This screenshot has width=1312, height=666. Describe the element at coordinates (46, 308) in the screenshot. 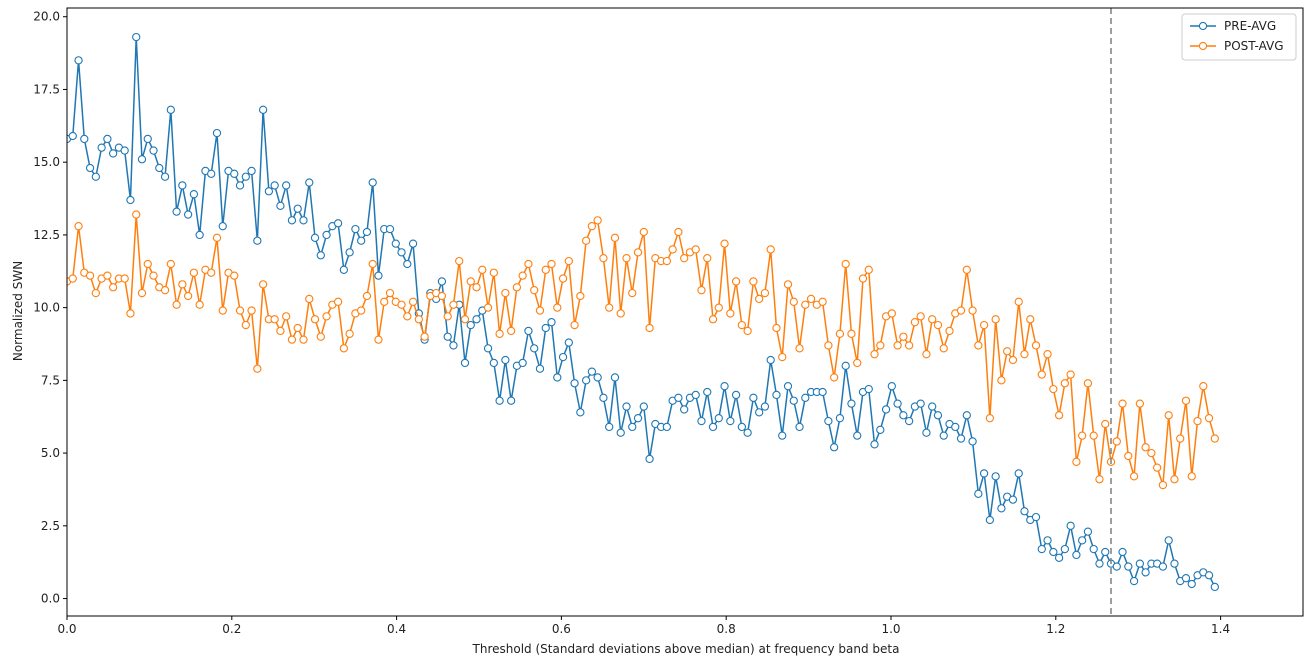

I see `y-tick-label: 10.0` at that location.